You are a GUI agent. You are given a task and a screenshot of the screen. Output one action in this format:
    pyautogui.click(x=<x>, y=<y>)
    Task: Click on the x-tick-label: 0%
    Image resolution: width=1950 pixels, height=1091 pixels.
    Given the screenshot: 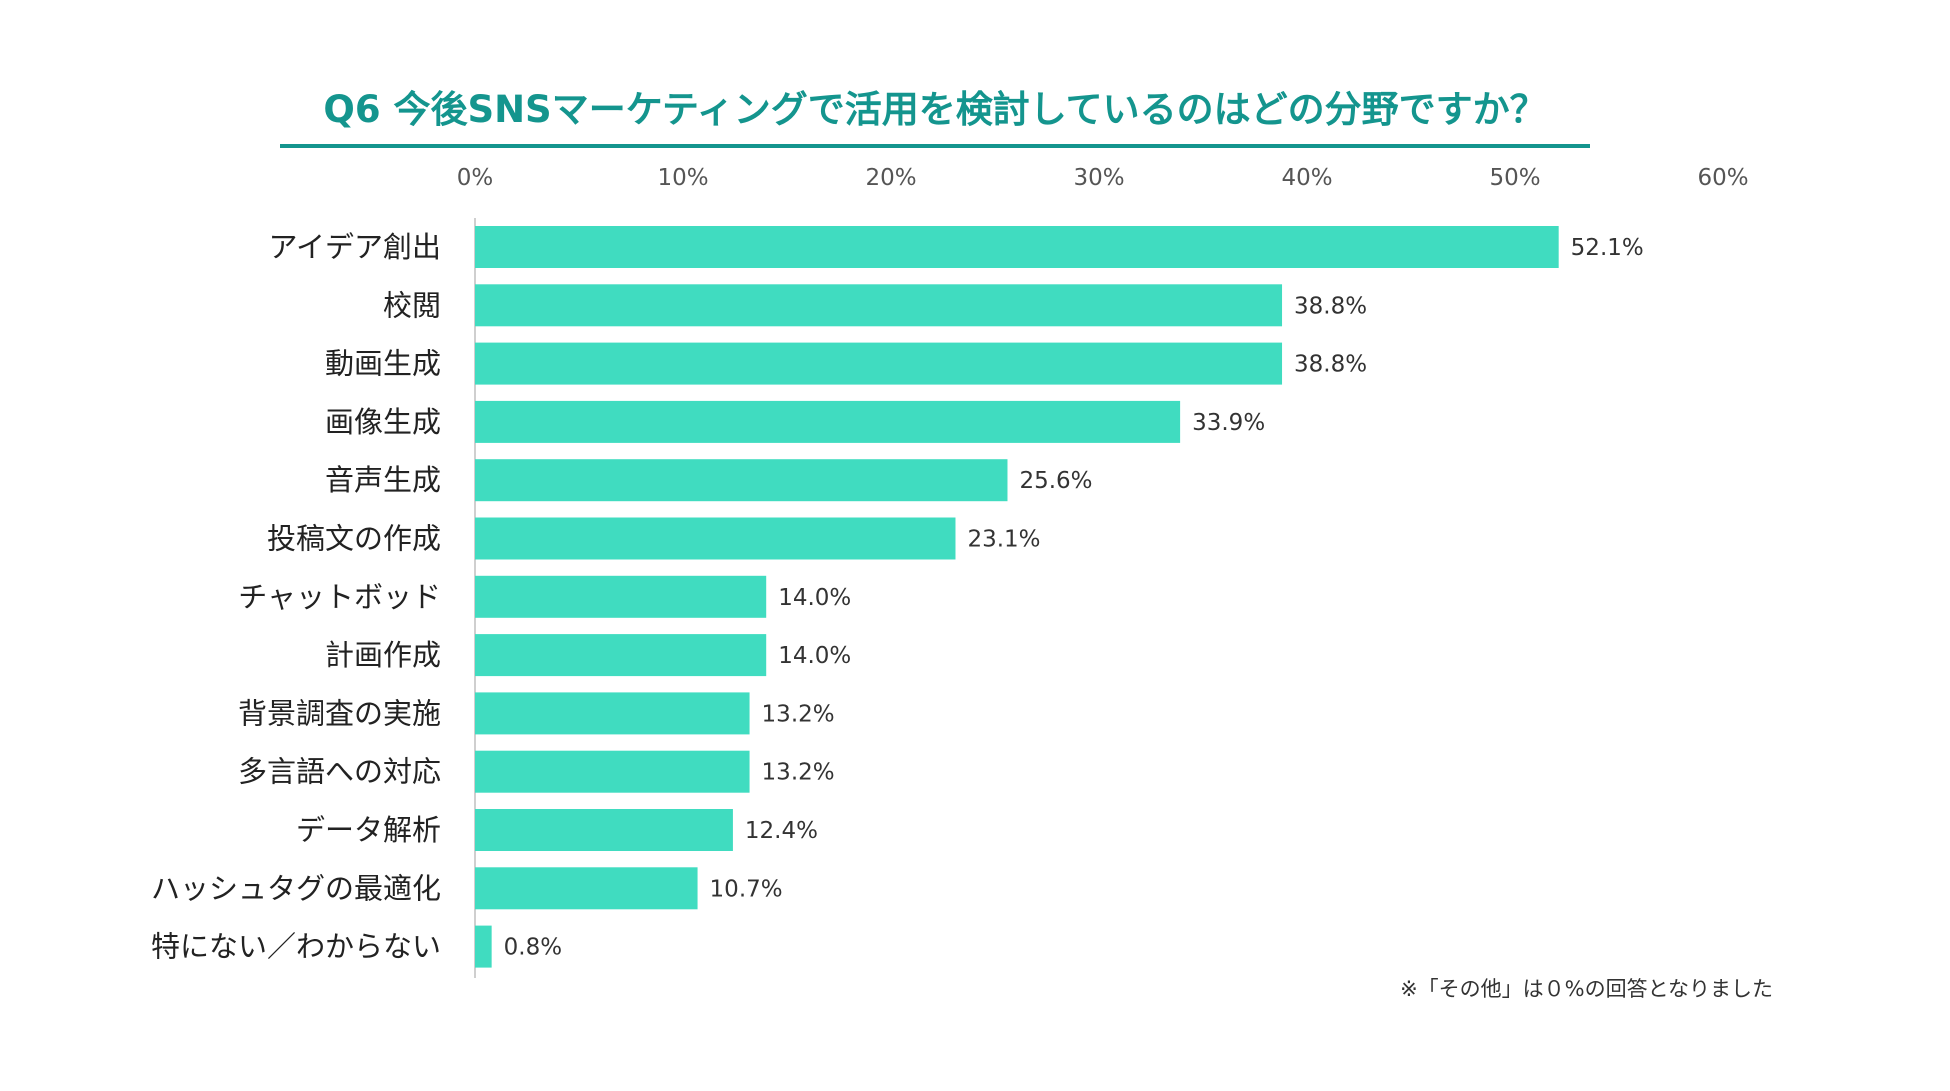 What is the action you would take?
    pyautogui.click(x=475, y=178)
    